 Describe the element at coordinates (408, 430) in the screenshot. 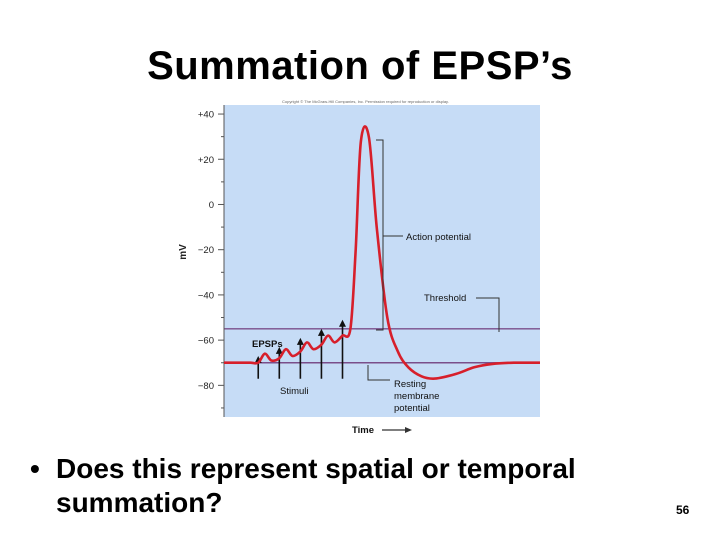

I see `time-arrowhead` at that location.